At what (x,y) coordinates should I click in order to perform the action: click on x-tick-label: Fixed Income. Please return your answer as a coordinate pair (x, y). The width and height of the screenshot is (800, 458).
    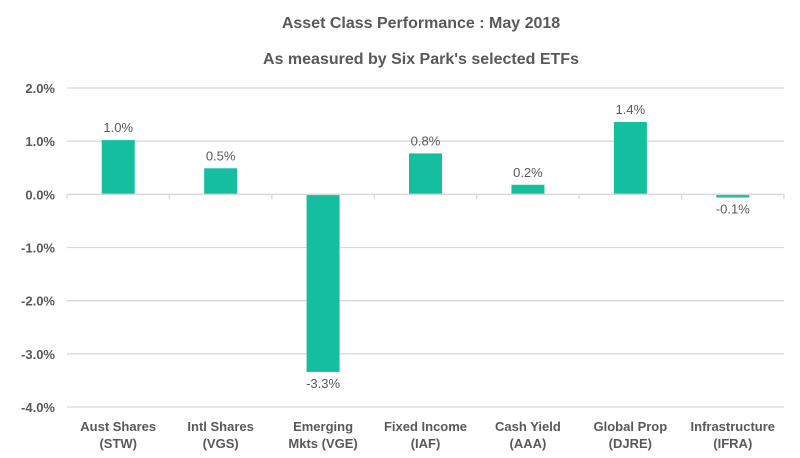
    Looking at the image, I should click on (425, 426).